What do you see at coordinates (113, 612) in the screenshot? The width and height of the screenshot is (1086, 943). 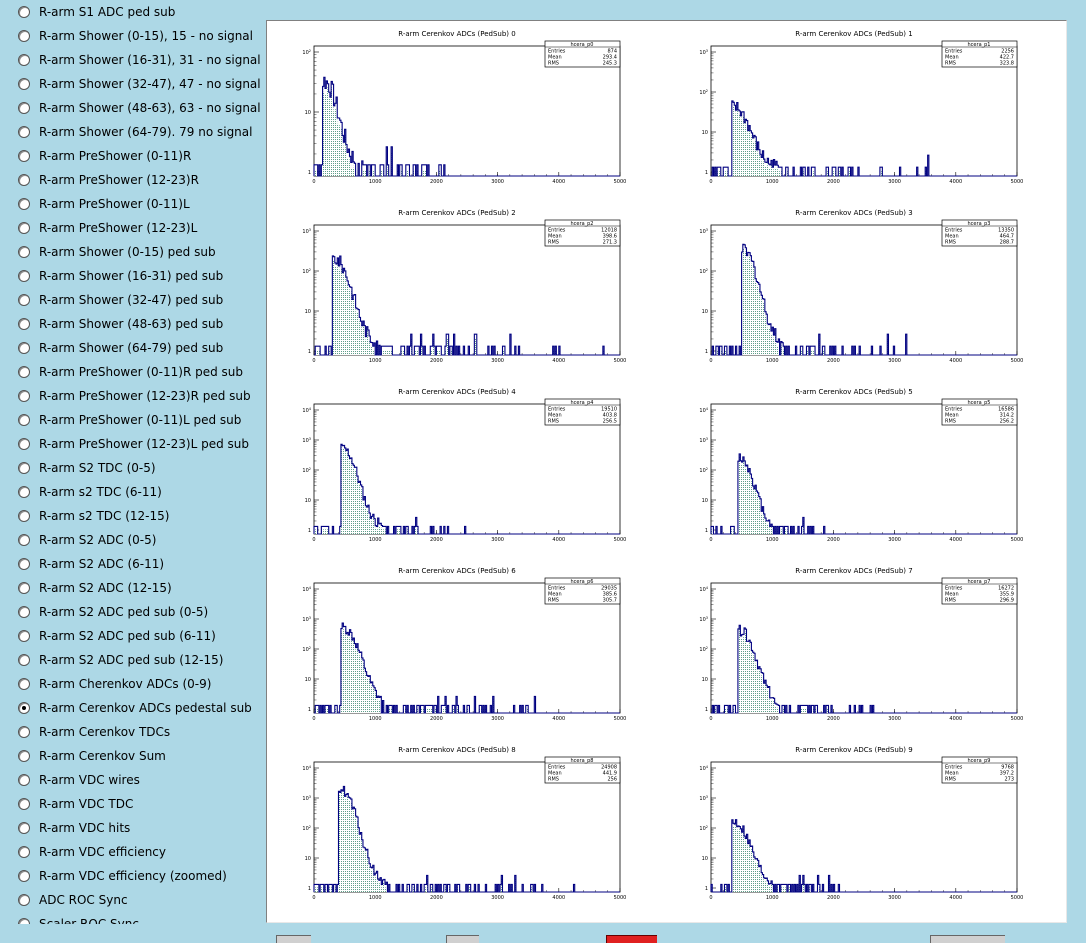 I see `menu-item: R-arm S2 ADC ped sub (0-5)` at bounding box center [113, 612].